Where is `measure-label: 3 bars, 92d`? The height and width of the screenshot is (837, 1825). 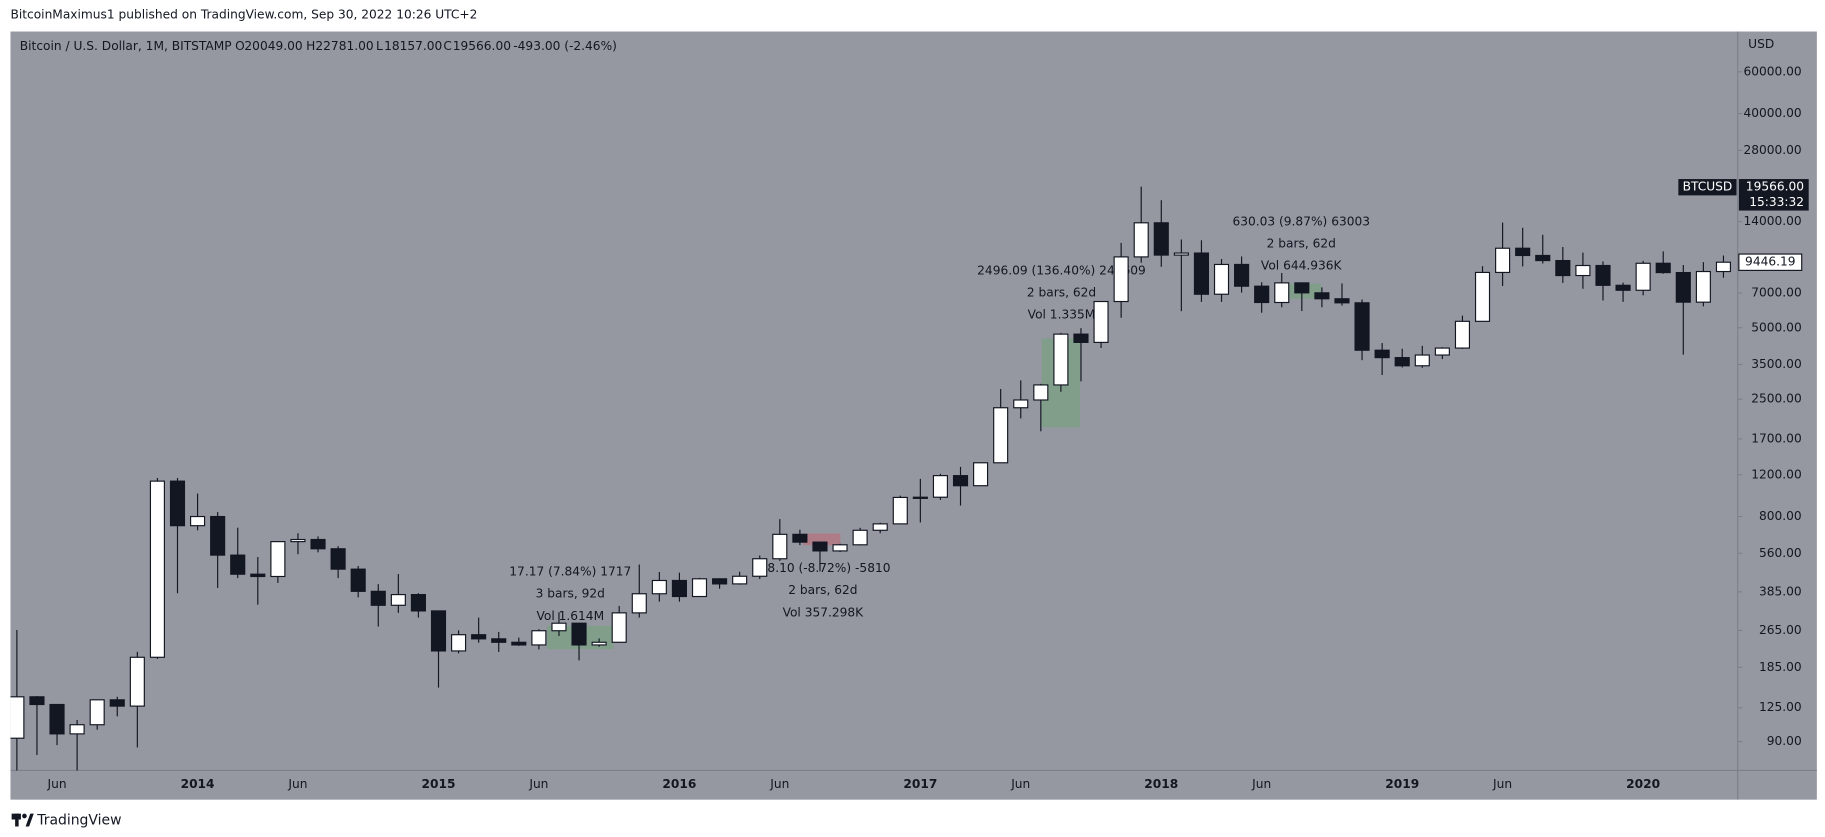 measure-label: 3 bars, 92d is located at coordinates (570, 594).